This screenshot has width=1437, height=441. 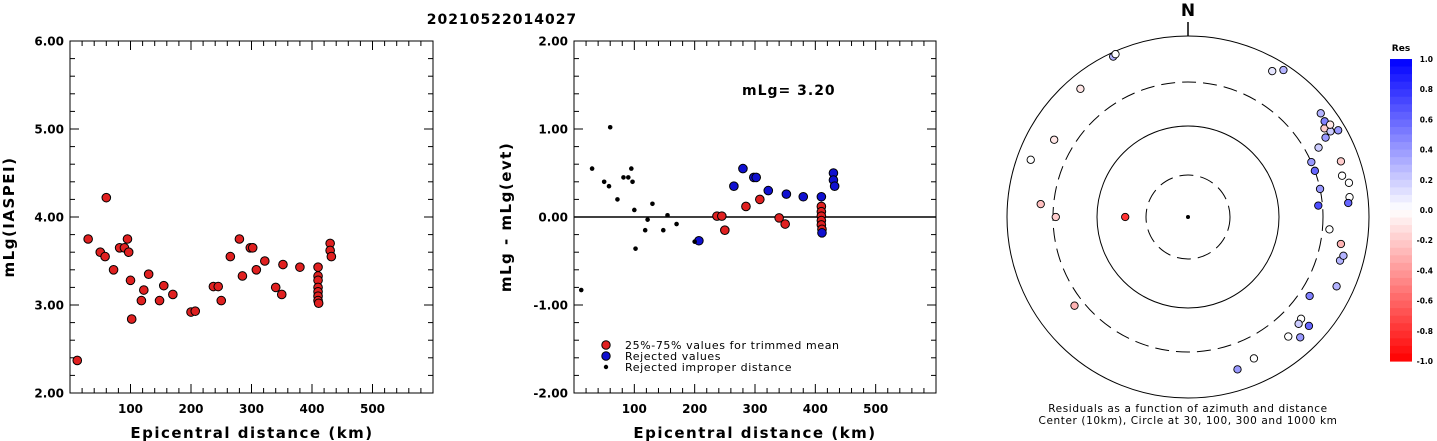 I want to click on colorbar-tick-label: 1.0, so click(x=1426, y=59).